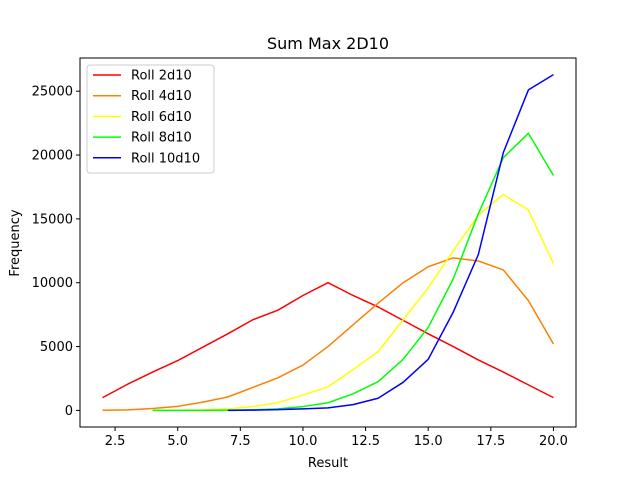 Image resolution: width=640 pixels, height=480 pixels. What do you see at coordinates (328, 43) in the screenshot?
I see `chart-title: Sum Max 2D10` at bounding box center [328, 43].